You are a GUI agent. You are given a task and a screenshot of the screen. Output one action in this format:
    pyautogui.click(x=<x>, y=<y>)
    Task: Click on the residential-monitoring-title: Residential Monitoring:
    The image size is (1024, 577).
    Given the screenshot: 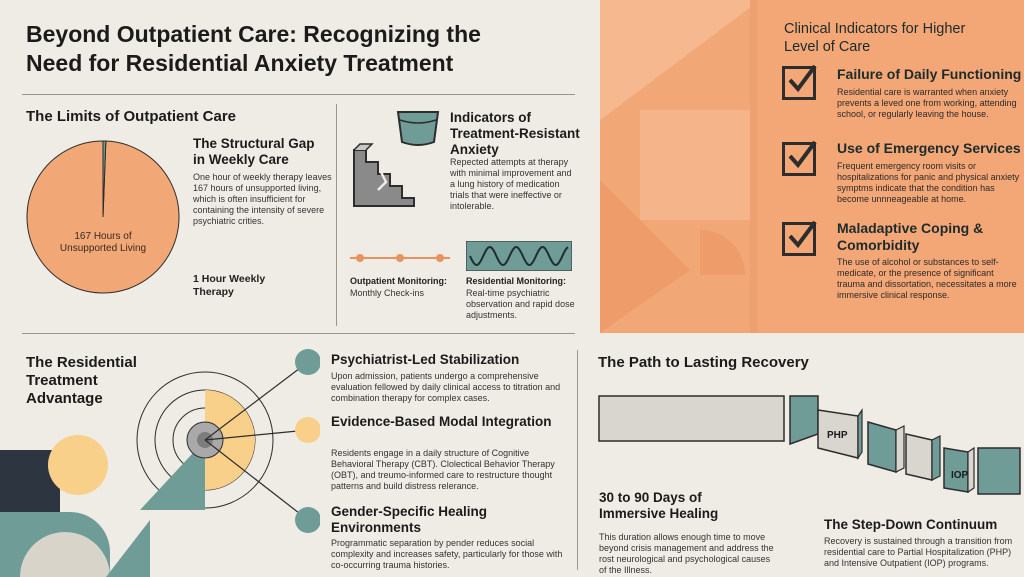 What is the action you would take?
    pyautogui.click(x=516, y=281)
    